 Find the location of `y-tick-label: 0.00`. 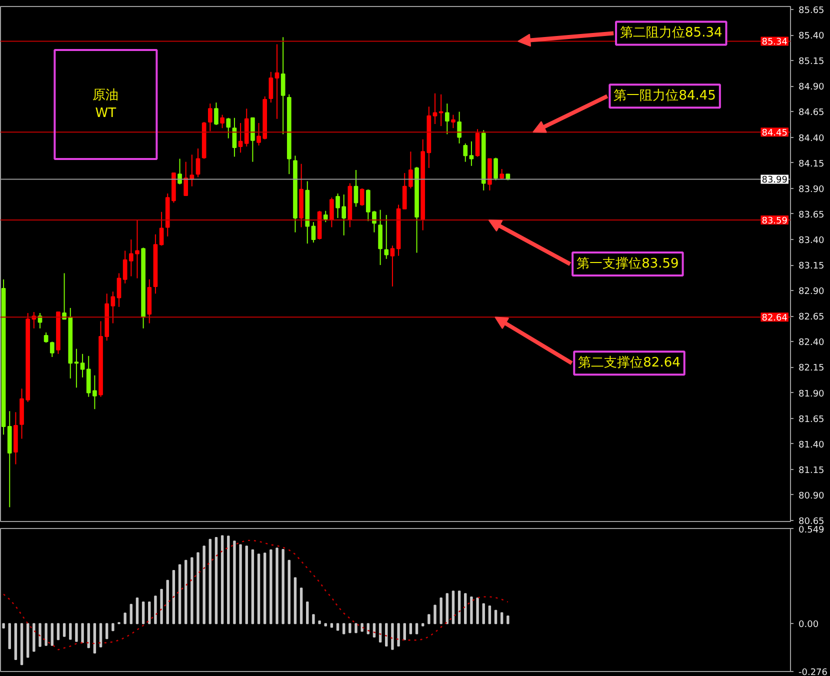

y-tick-label: 0.00 is located at coordinates (808, 625).